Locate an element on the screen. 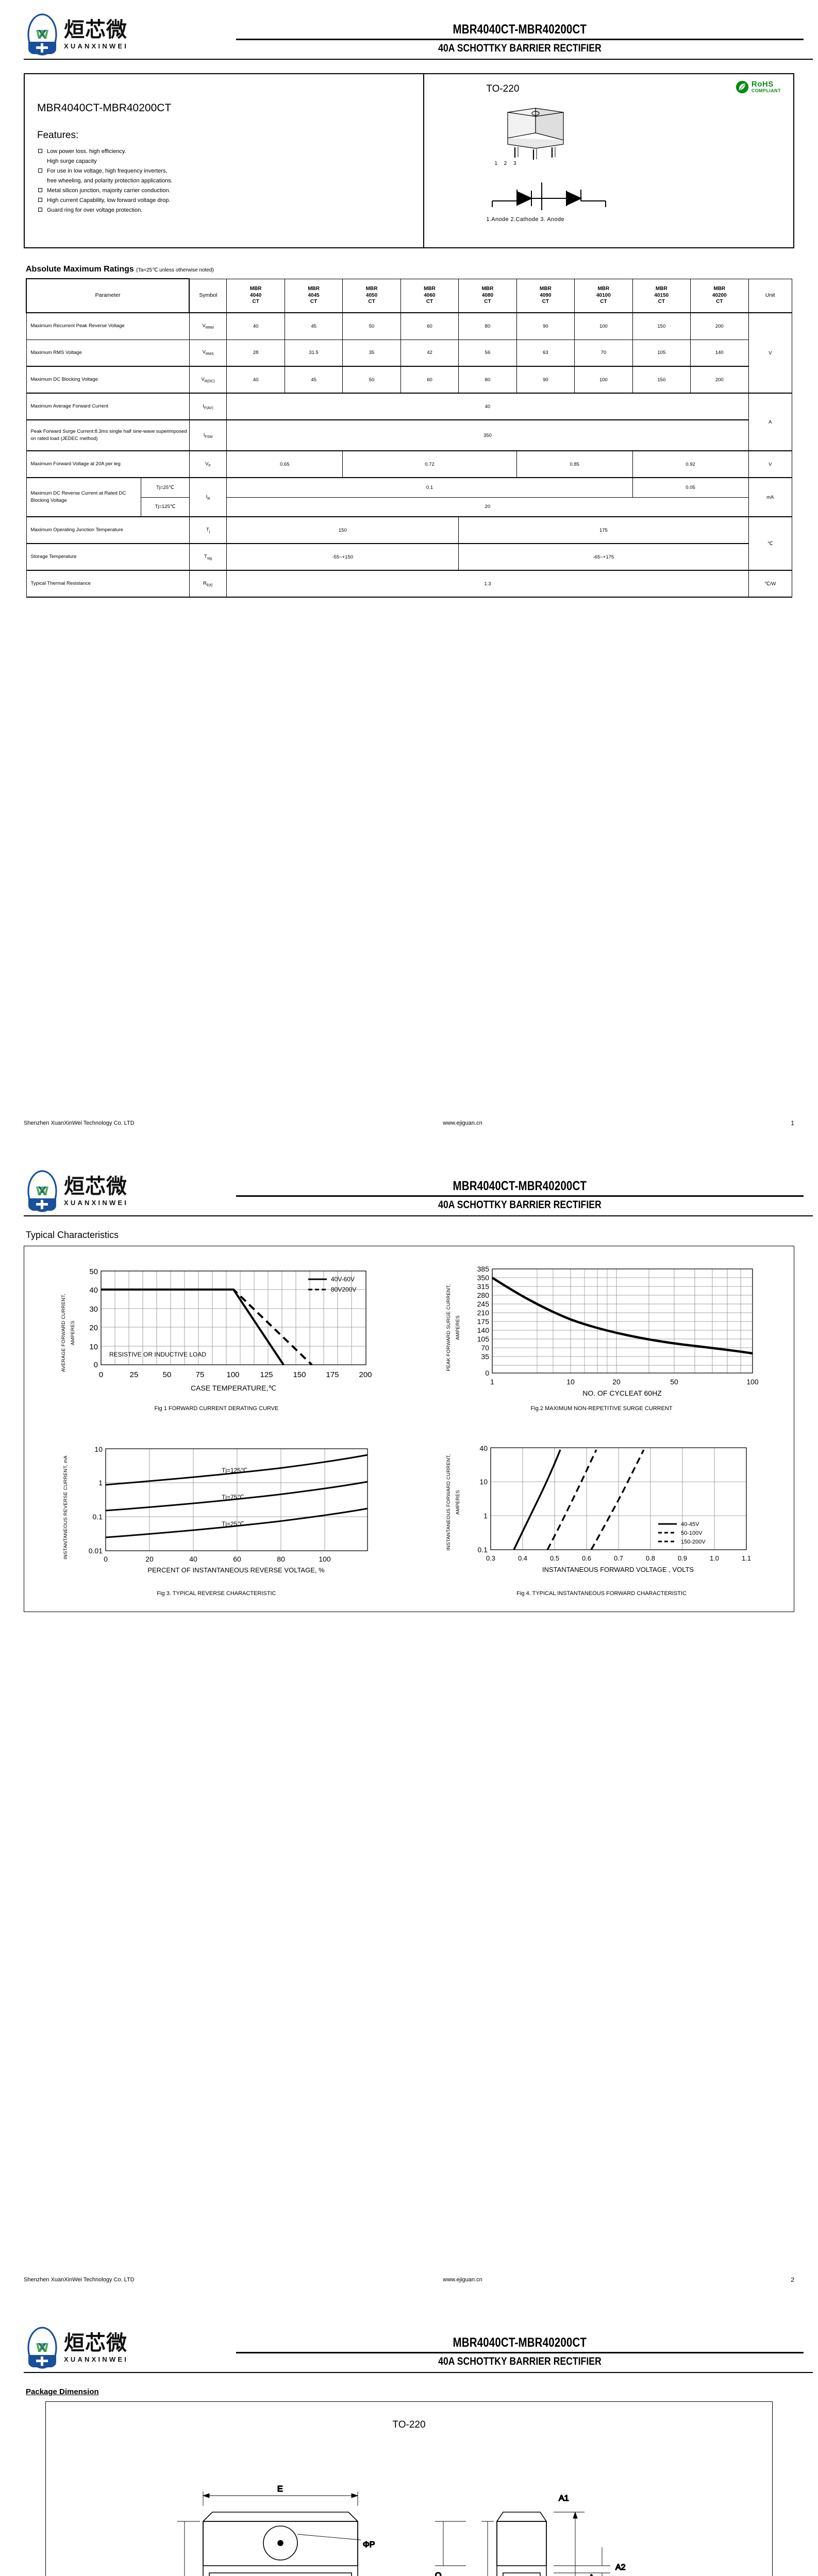  fig1-ytick: 50 is located at coordinates (93, 1271).